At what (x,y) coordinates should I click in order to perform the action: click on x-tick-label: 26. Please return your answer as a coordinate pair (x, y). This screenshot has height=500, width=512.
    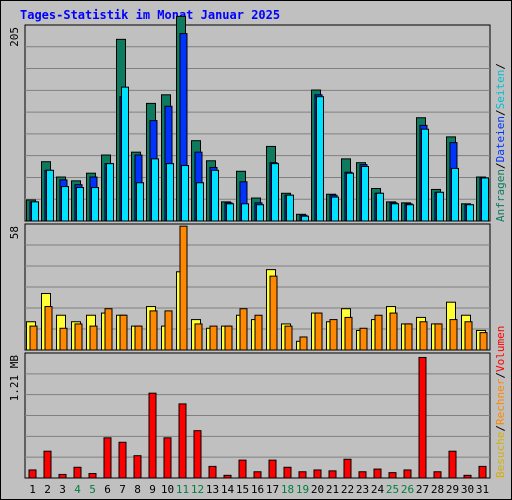
    Looking at the image, I should click on (407, 489).